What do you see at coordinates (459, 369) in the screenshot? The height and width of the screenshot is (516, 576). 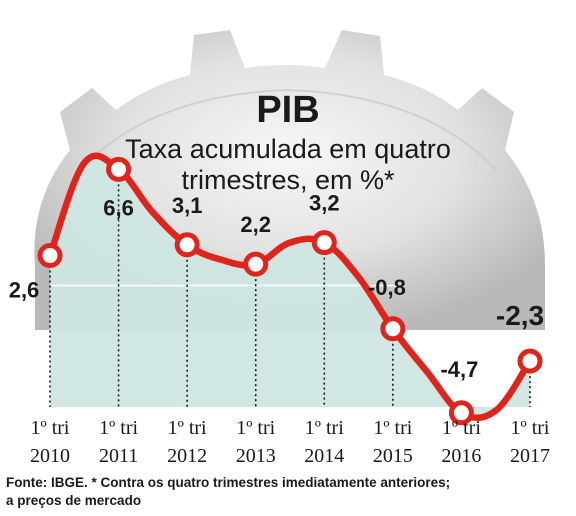 I see `data-label: -4,7` at bounding box center [459, 369].